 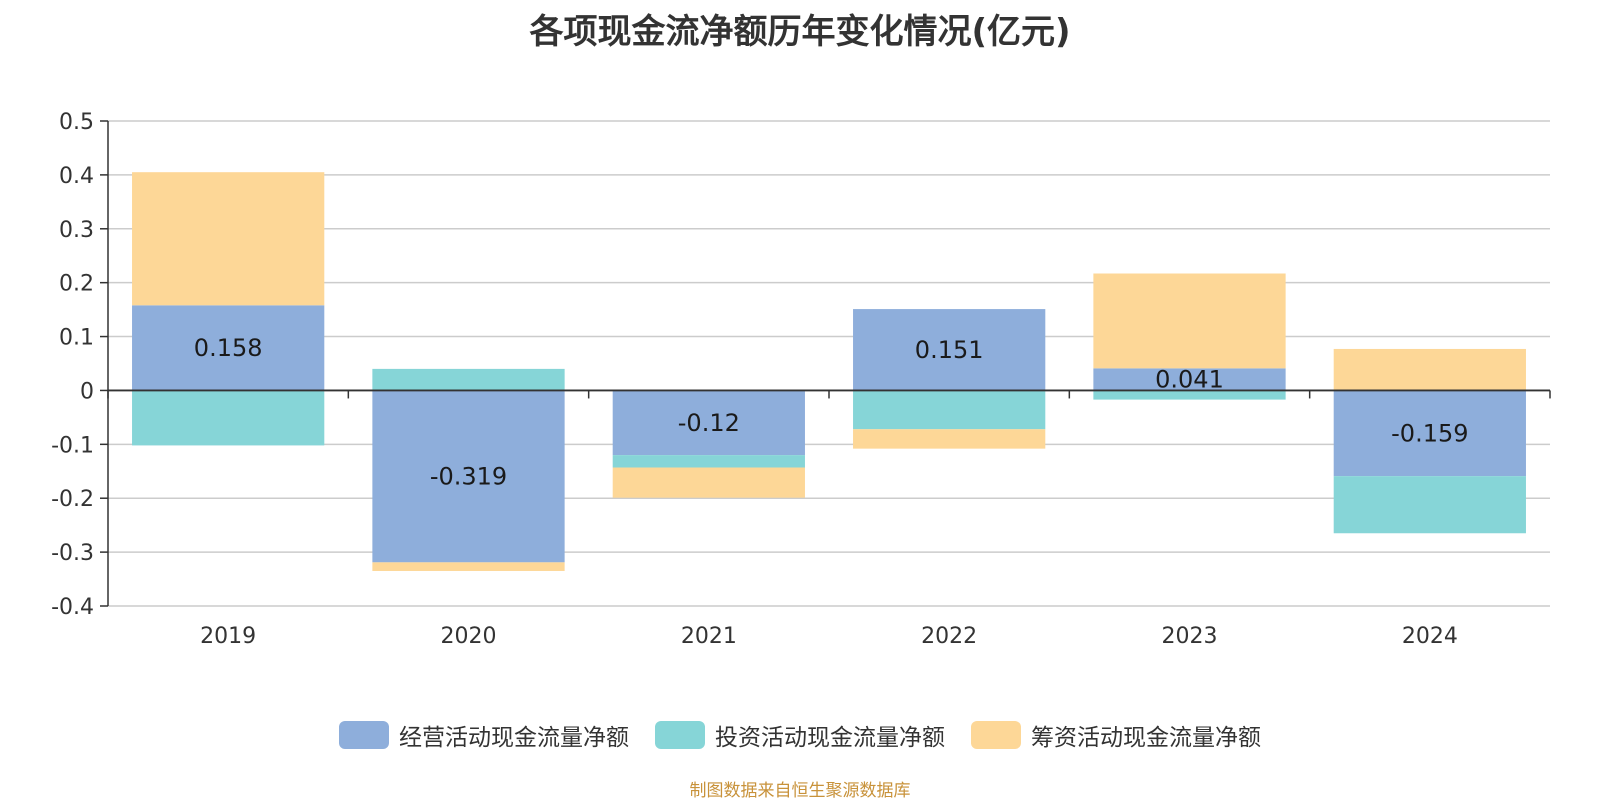 I want to click on legend-label: 筹资活动现金流量净额, so click(x=1146, y=738).